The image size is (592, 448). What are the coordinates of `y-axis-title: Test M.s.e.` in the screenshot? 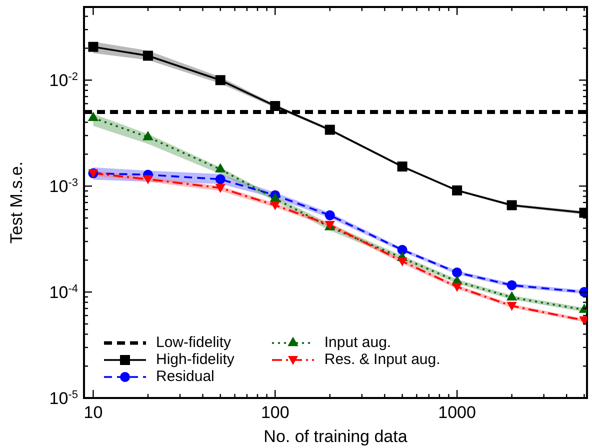 It's located at (16, 202).